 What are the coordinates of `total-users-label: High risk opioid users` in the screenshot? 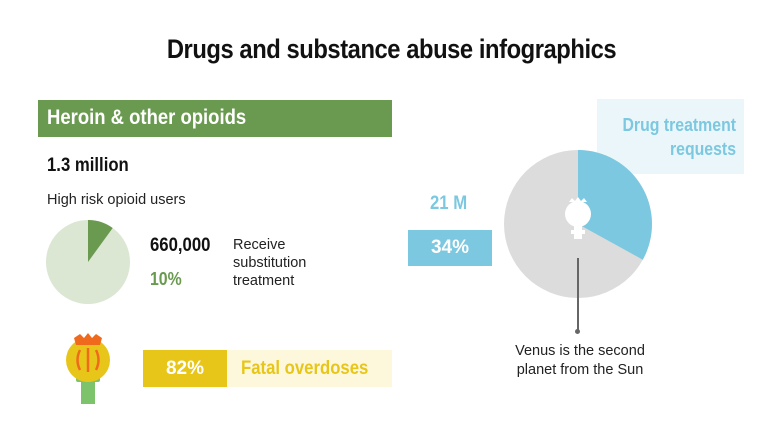 It's located at (116, 200).